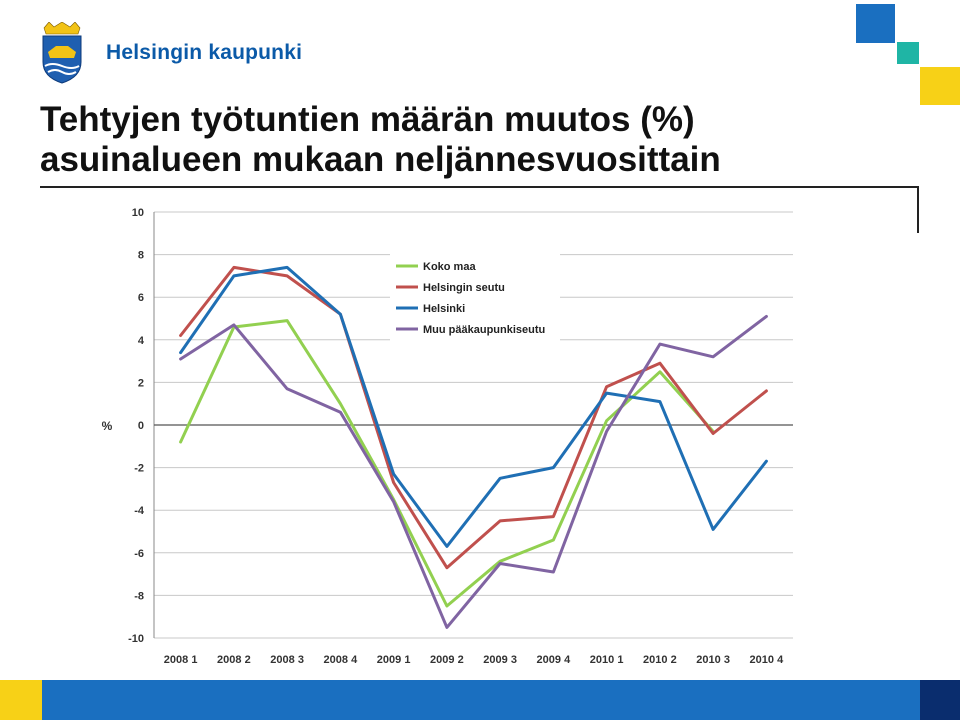 Image resolution: width=960 pixels, height=720 pixels. Describe the element at coordinates (660, 660) in the screenshot. I see `x-tick-label: 2010 2` at that location.